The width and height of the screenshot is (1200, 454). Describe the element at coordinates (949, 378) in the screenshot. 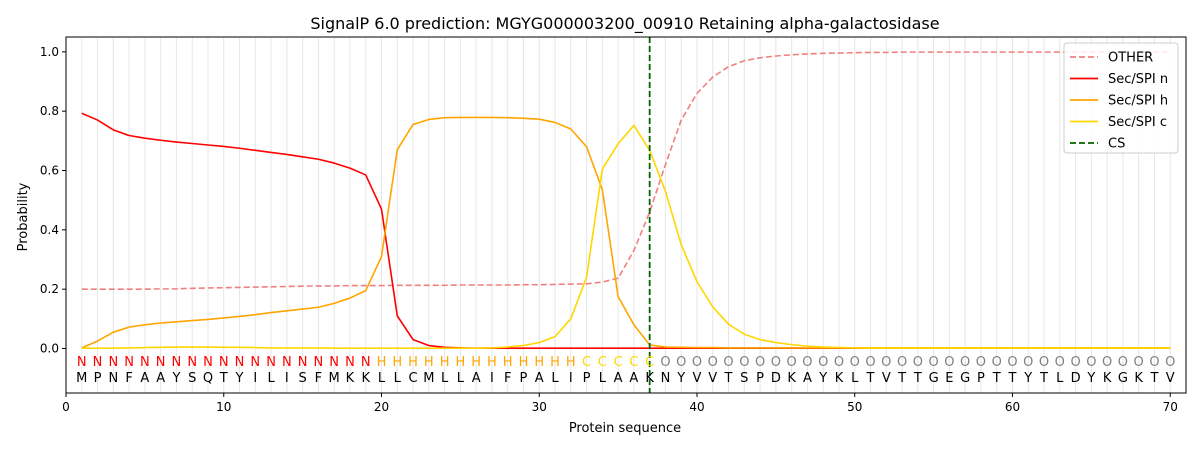

I see `residue-label: E` at that location.